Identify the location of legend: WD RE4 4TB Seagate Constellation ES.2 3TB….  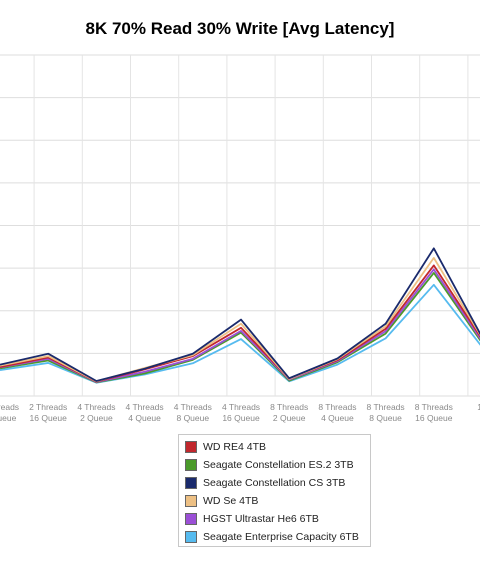
(274, 490).